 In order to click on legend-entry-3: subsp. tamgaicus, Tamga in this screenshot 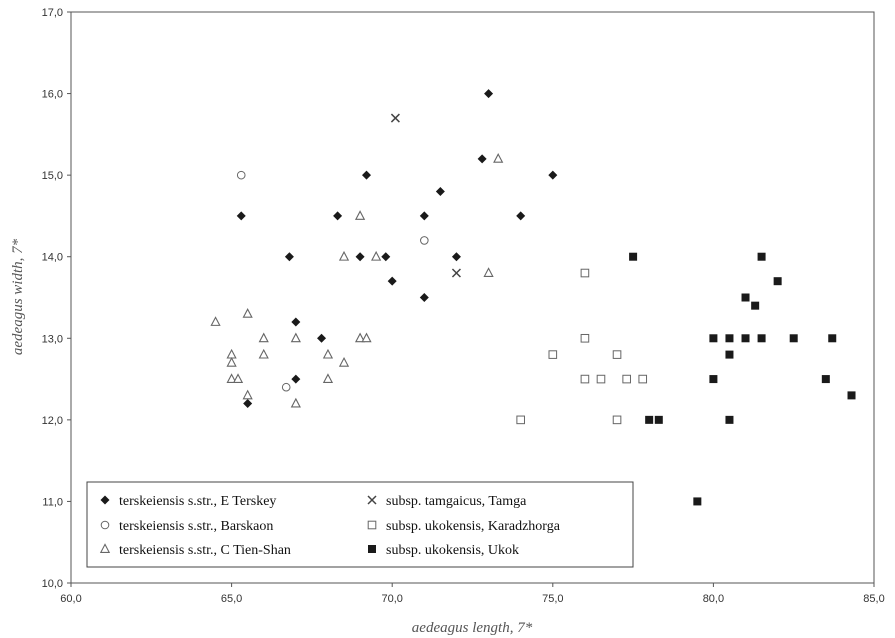, I will do `click(447, 501)`.